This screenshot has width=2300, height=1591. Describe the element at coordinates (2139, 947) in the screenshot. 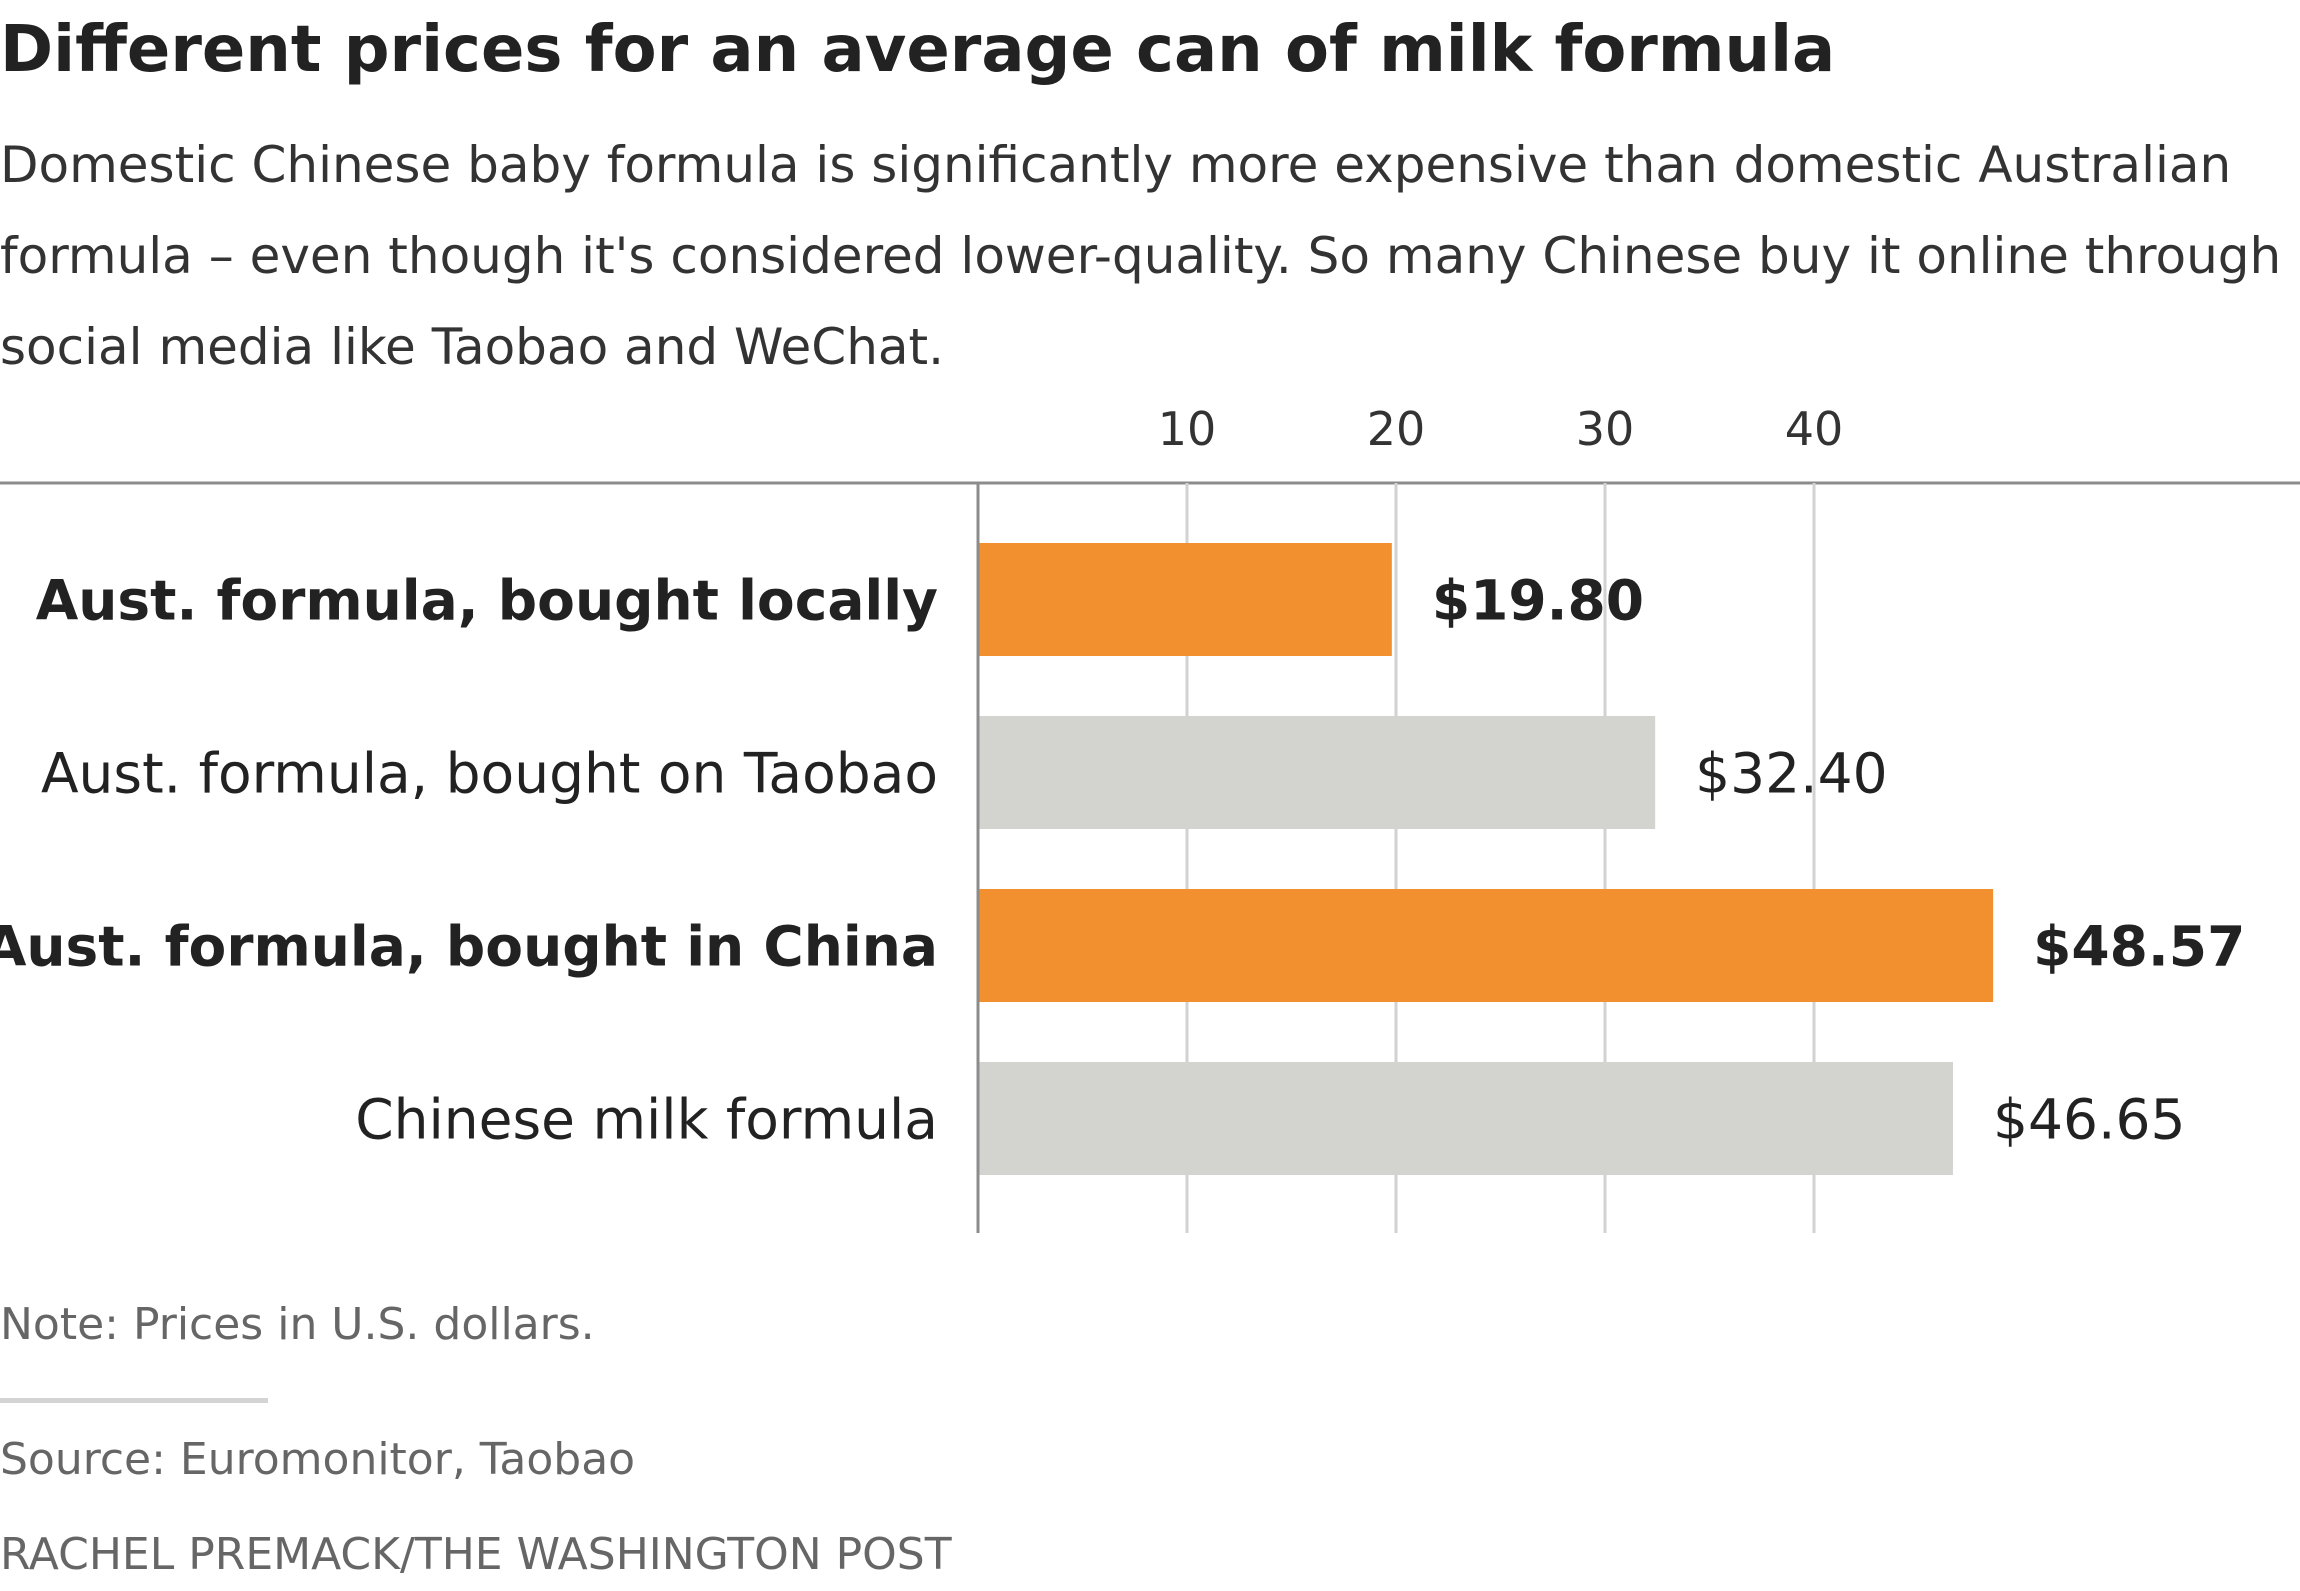

I see `value-label: $48.57` at that location.